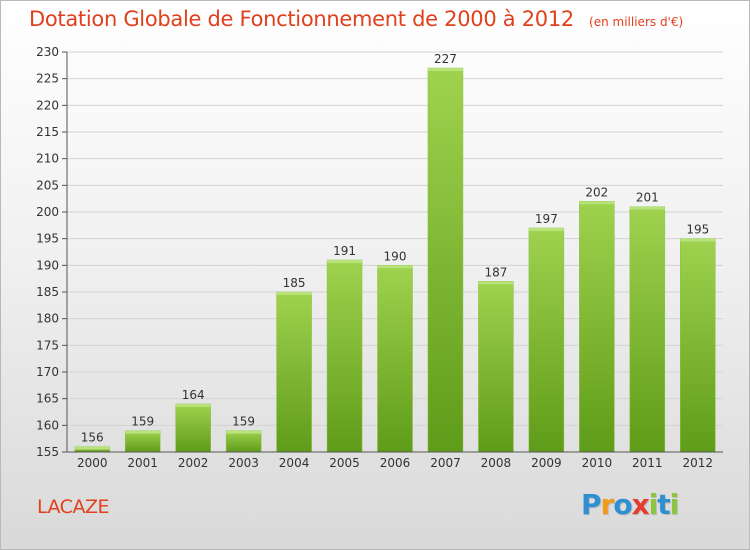 This screenshot has width=750, height=551. What do you see at coordinates (142, 463) in the screenshot?
I see `x-tick-label: 2001` at bounding box center [142, 463].